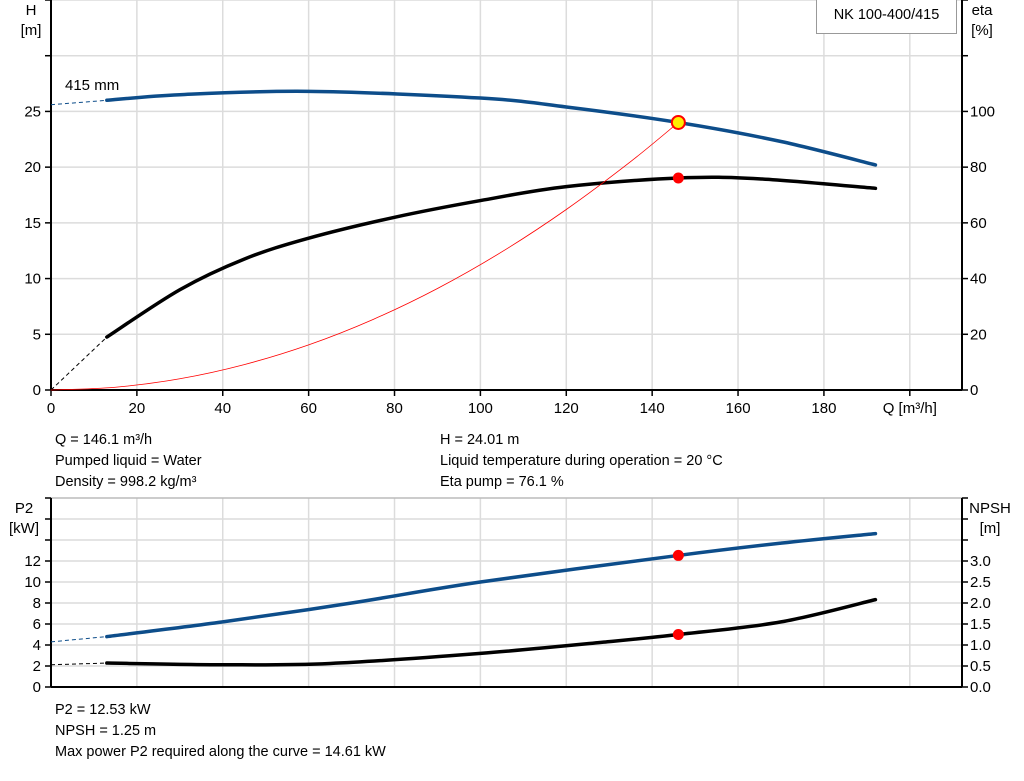 This screenshot has width=1024, height=781. I want to click on x-tick-label: 80, so click(394, 408).